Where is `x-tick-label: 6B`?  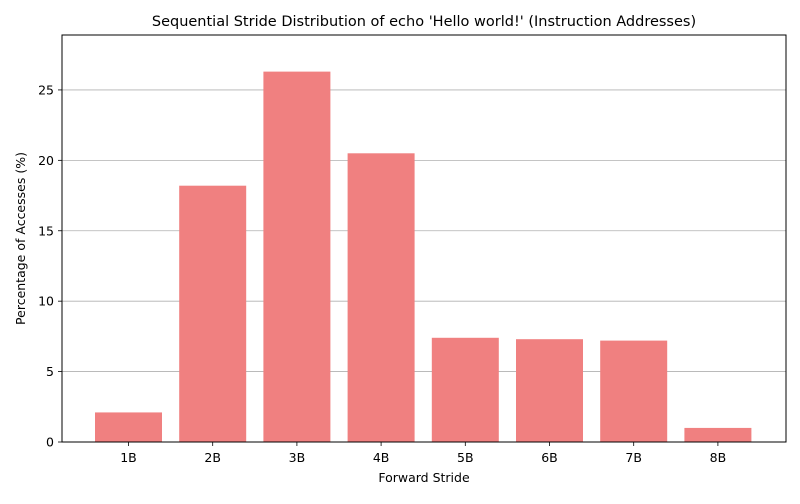
x-tick-label: 6B is located at coordinates (549, 457).